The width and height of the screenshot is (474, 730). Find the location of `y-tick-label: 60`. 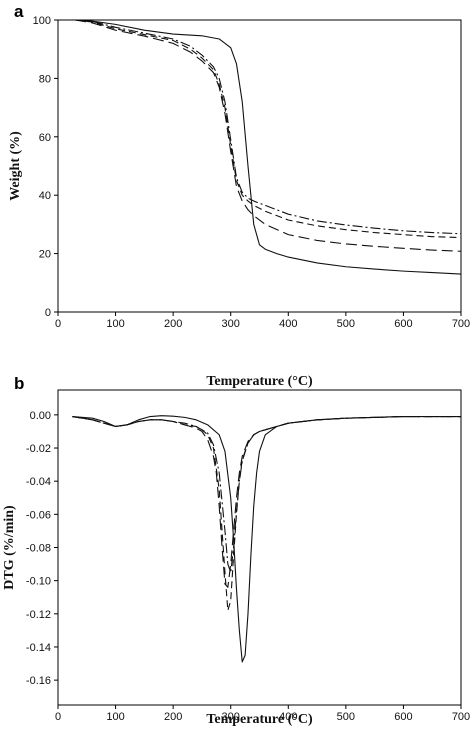

y-tick-label: 60 is located at coordinates (45, 138).